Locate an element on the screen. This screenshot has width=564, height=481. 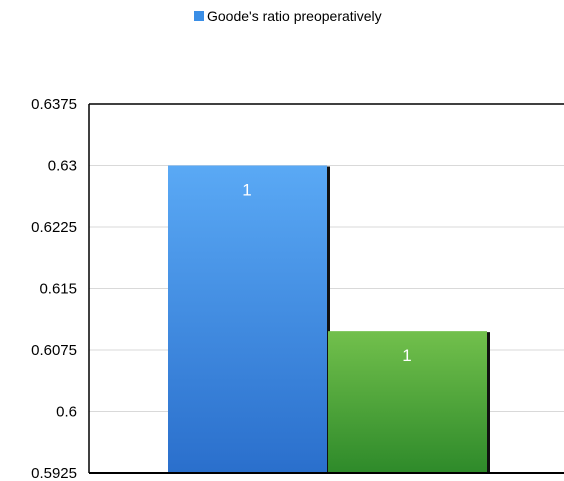
y-tick-label: 0.5925 is located at coordinates (54, 473).